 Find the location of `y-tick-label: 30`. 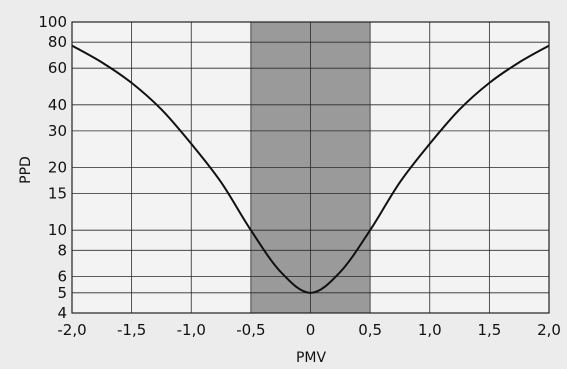

y-tick-label: 30 is located at coordinates (57, 131).